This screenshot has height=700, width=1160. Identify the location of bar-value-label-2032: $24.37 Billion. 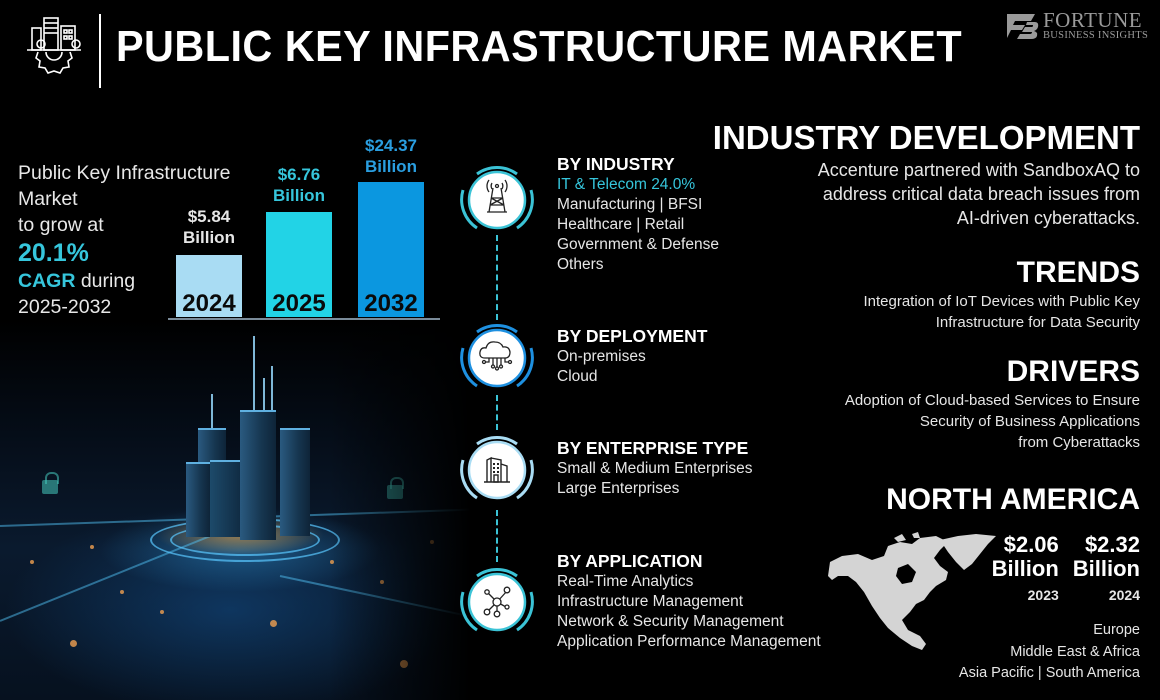
(391, 156).